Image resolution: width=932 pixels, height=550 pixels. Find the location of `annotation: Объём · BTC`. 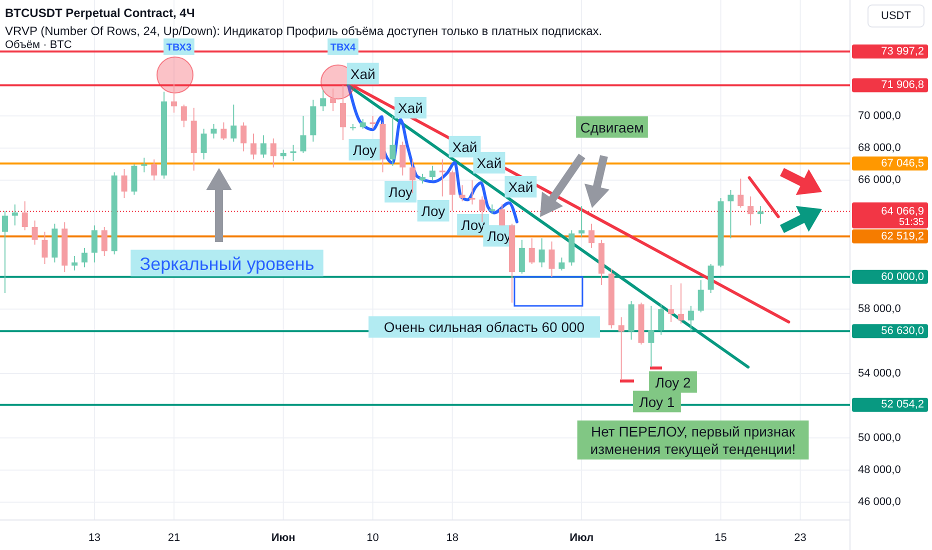

annotation: Объём · BTC is located at coordinates (38, 45).